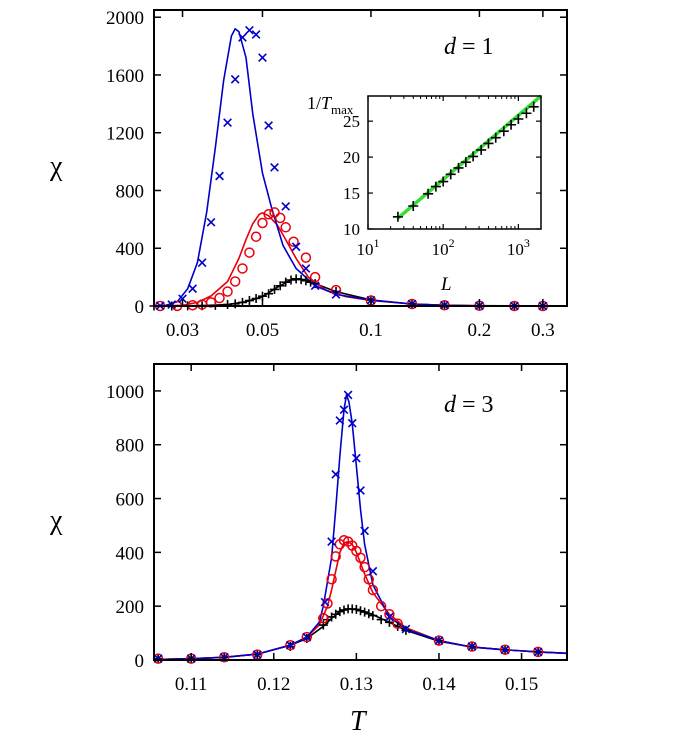 The image size is (681, 737). Describe the element at coordinates (330, 105) in the screenshot. I see `inset-y-axis-label: 1/Tmax` at that location.